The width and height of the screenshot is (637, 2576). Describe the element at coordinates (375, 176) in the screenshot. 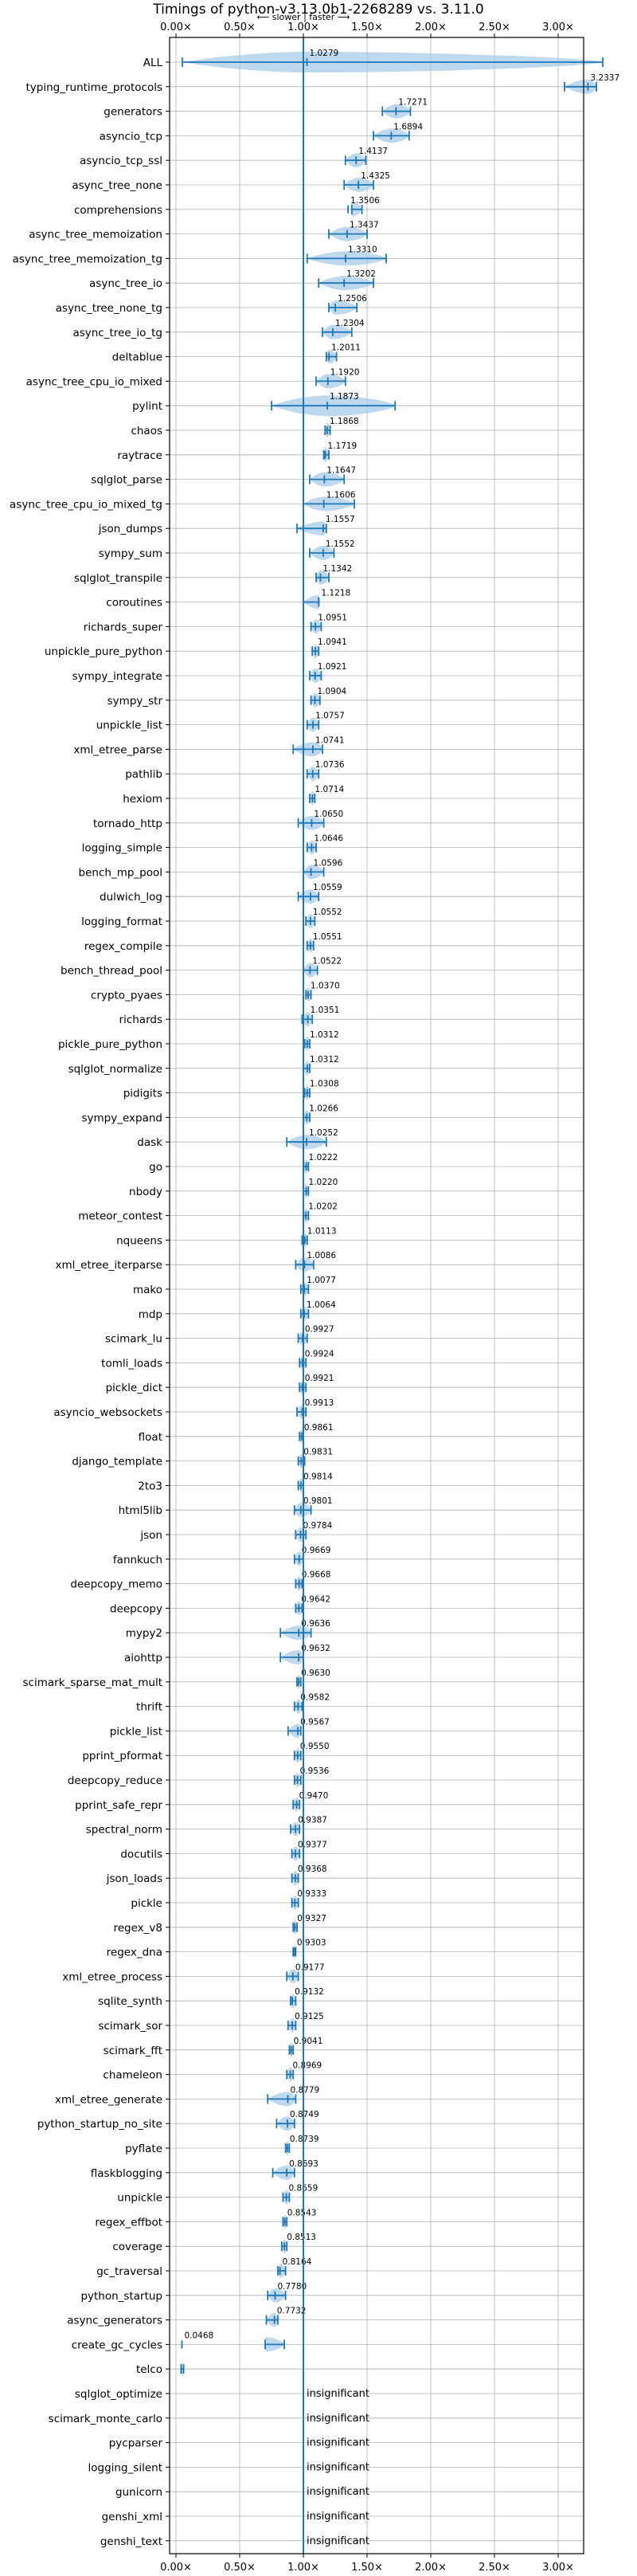

I see `value-label: 1.4325` at that location.